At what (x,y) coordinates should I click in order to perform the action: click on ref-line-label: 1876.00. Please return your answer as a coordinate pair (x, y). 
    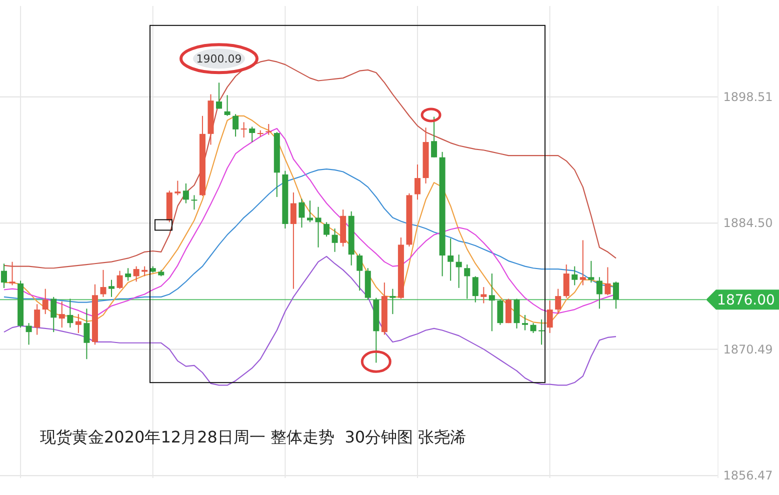
    Looking at the image, I should click on (746, 300).